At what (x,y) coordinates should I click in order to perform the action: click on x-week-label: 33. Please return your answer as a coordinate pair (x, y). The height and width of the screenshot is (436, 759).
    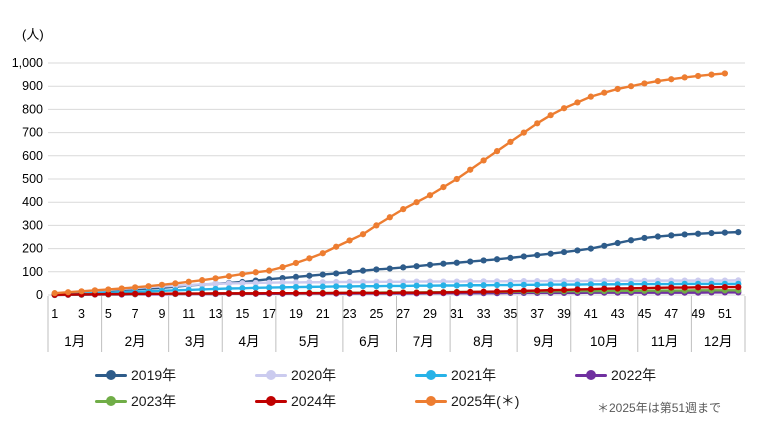
    Looking at the image, I should click on (484, 314).